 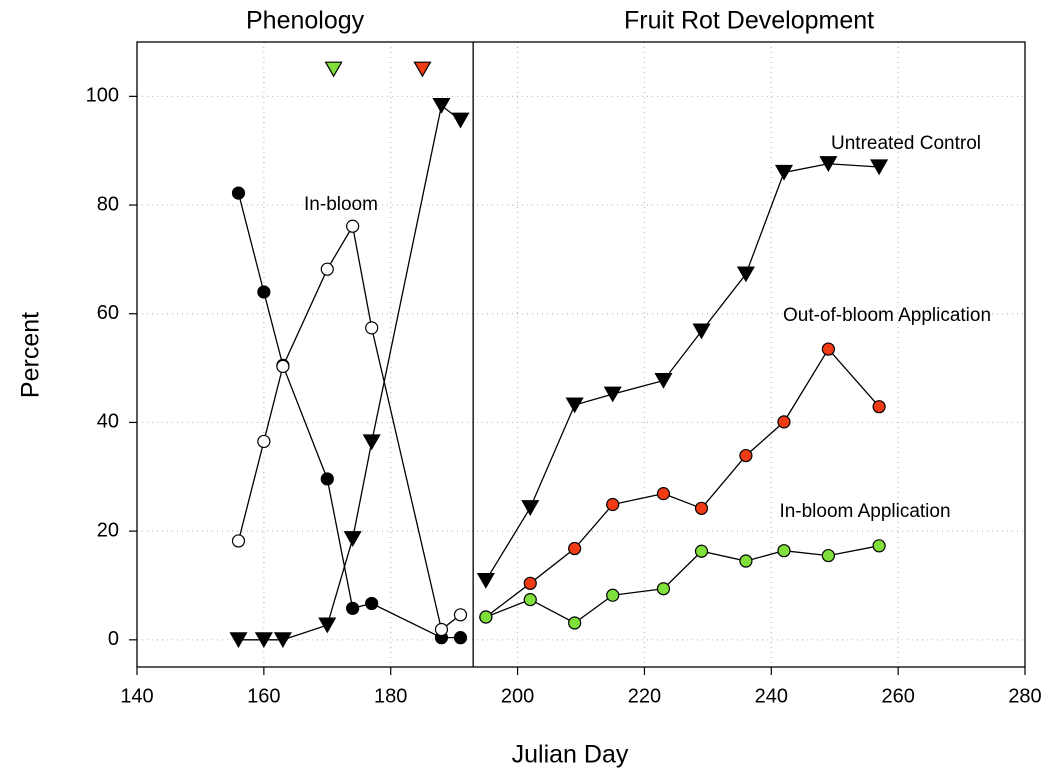 What do you see at coordinates (897, 696) in the screenshot?
I see `x-tick-label: 260` at bounding box center [897, 696].